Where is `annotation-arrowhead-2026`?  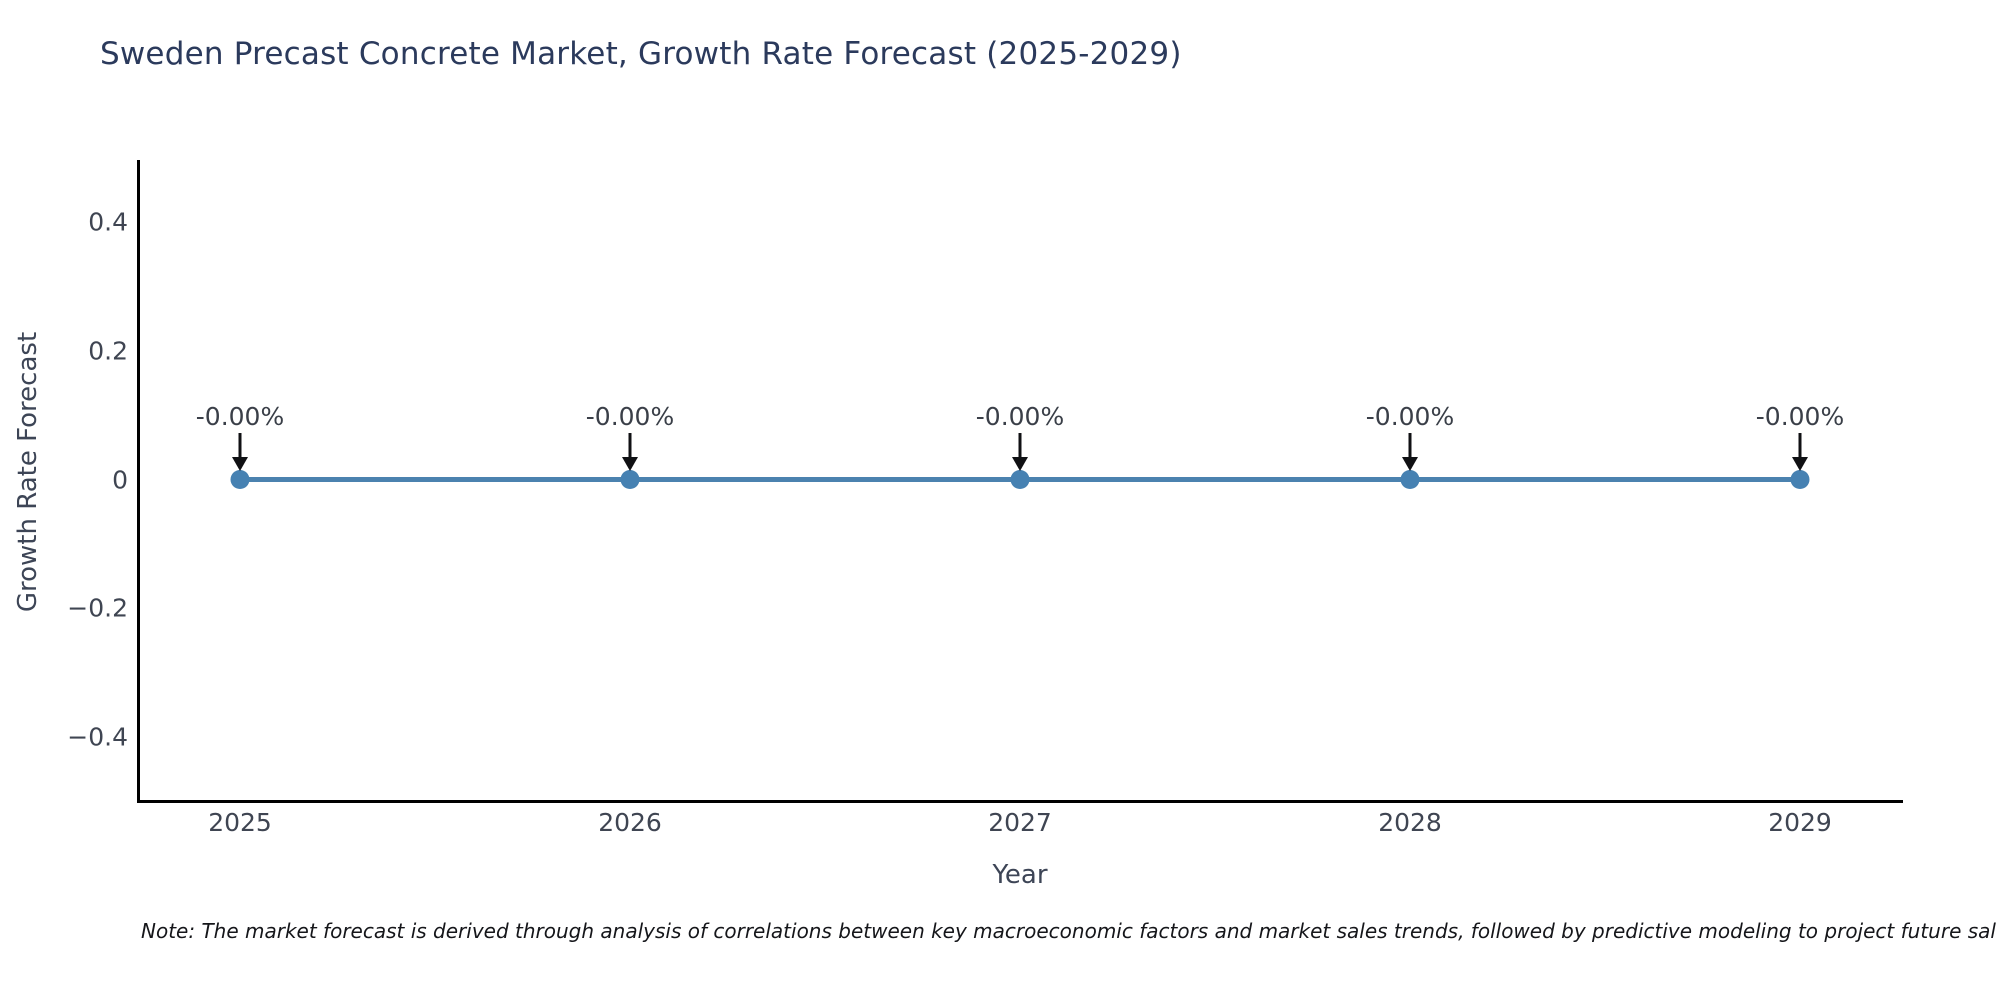
annotation-arrowhead-2026 is located at coordinates (630, 464).